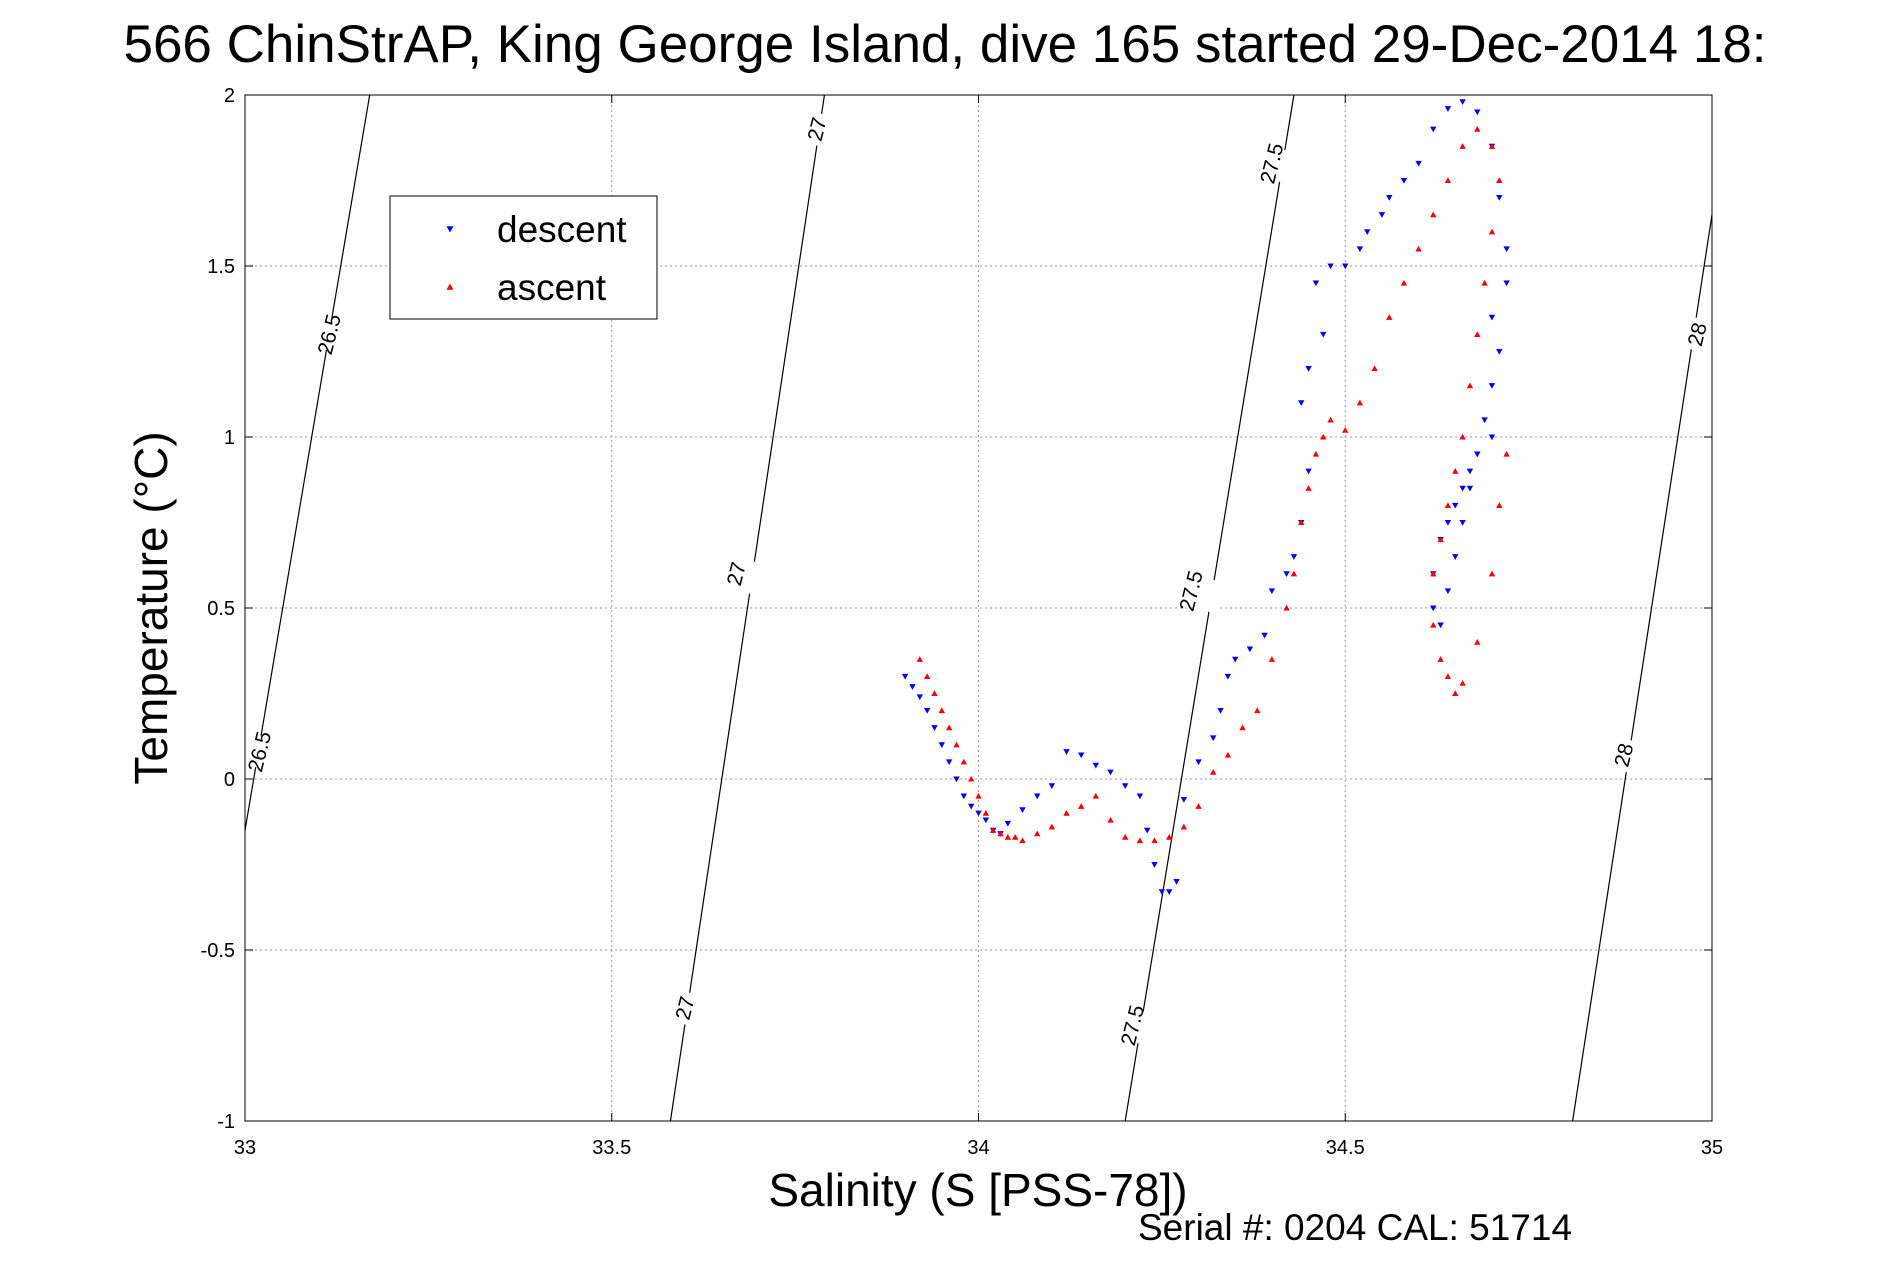 The height and width of the screenshot is (1262, 1891). Describe the element at coordinates (562, 229) in the screenshot. I see `legend-descent-label: descent` at that location.